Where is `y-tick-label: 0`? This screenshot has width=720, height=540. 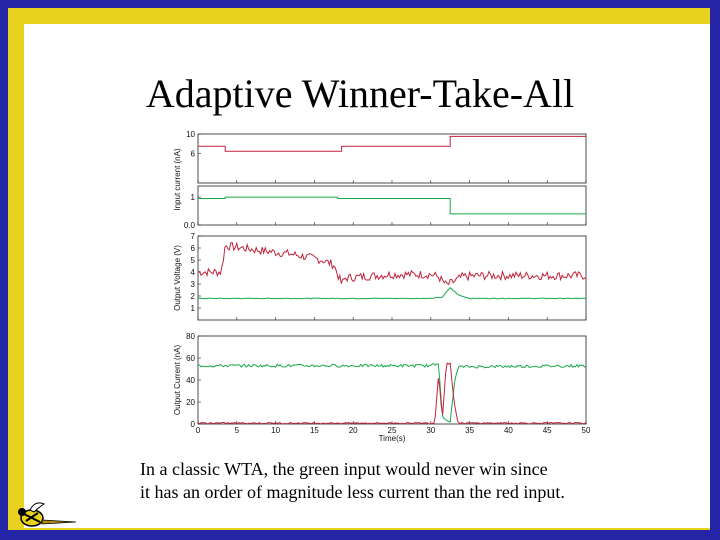
y-tick-label: 0 is located at coordinates (193, 424).